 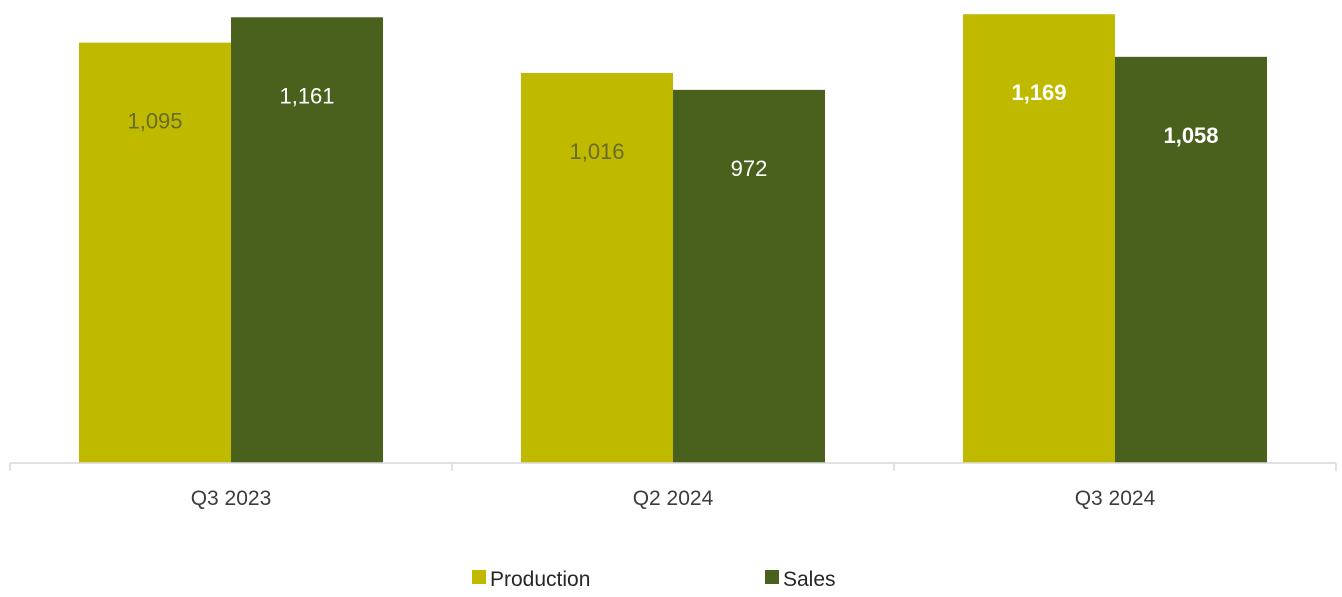 I want to click on legend-swatch-production, so click(x=479, y=577).